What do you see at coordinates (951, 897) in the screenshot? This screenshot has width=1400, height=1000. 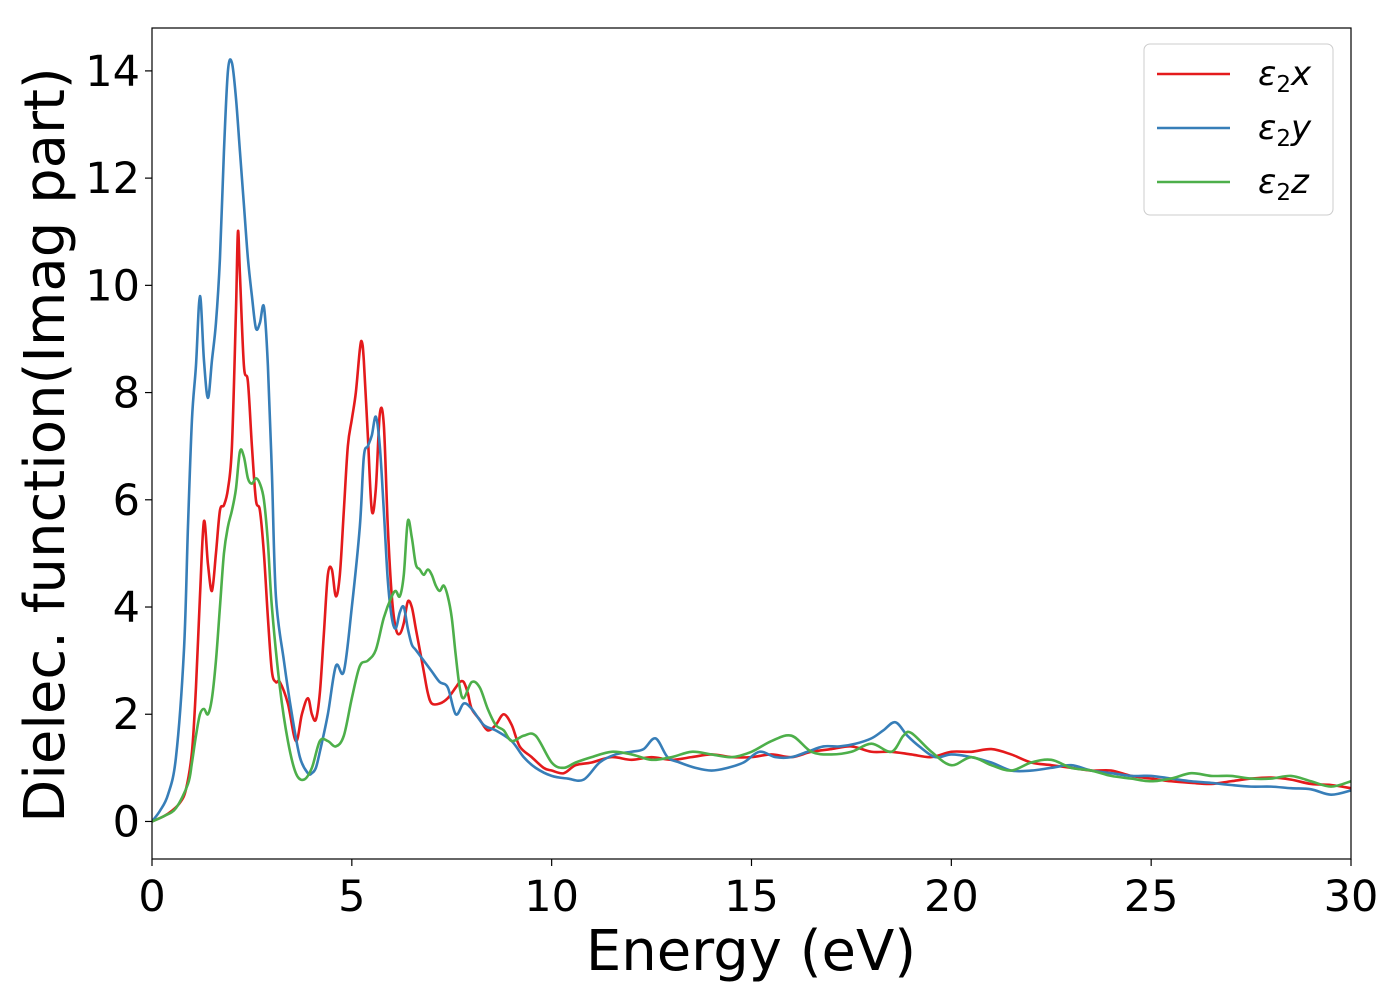 I see `x-tick-label: 20` at bounding box center [951, 897].